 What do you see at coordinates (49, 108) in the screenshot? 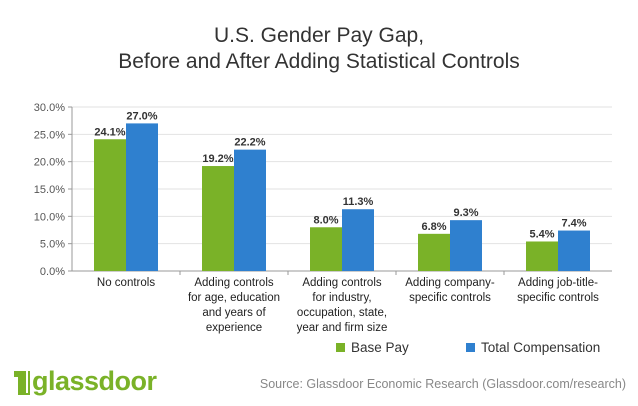
I see `y-tick-label: 30.0%` at bounding box center [49, 108].